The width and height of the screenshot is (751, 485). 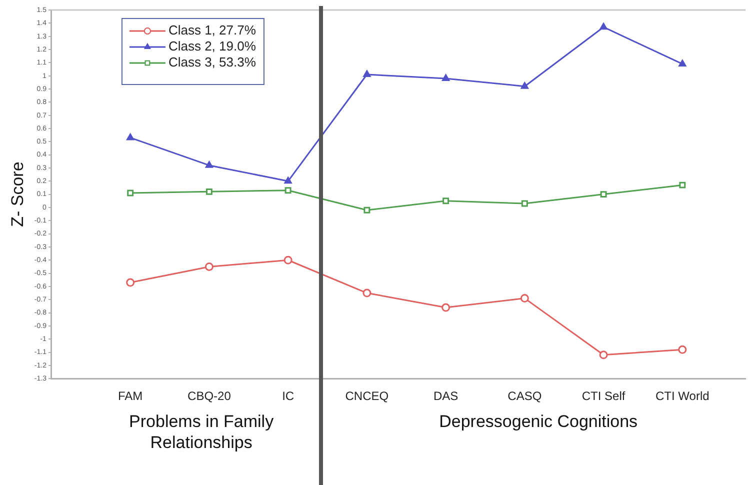 What do you see at coordinates (210, 396) in the screenshot?
I see `x-tick-label: CBQ-20` at bounding box center [210, 396].